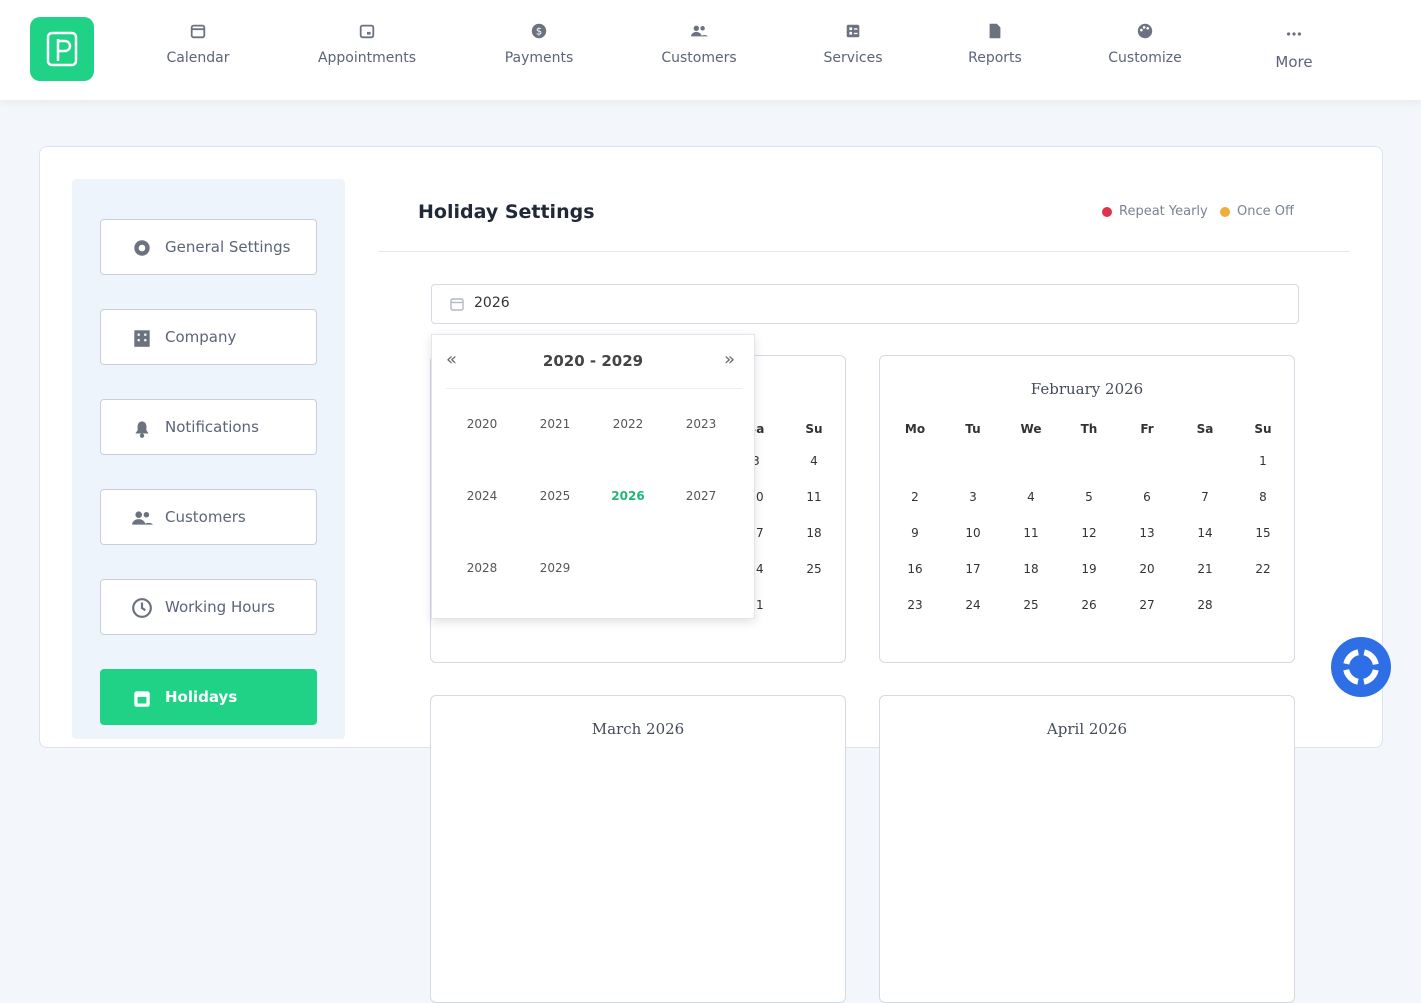 The image size is (1421, 1003). What do you see at coordinates (198, 44) in the screenshot?
I see `nav-item: Calendar` at bounding box center [198, 44].